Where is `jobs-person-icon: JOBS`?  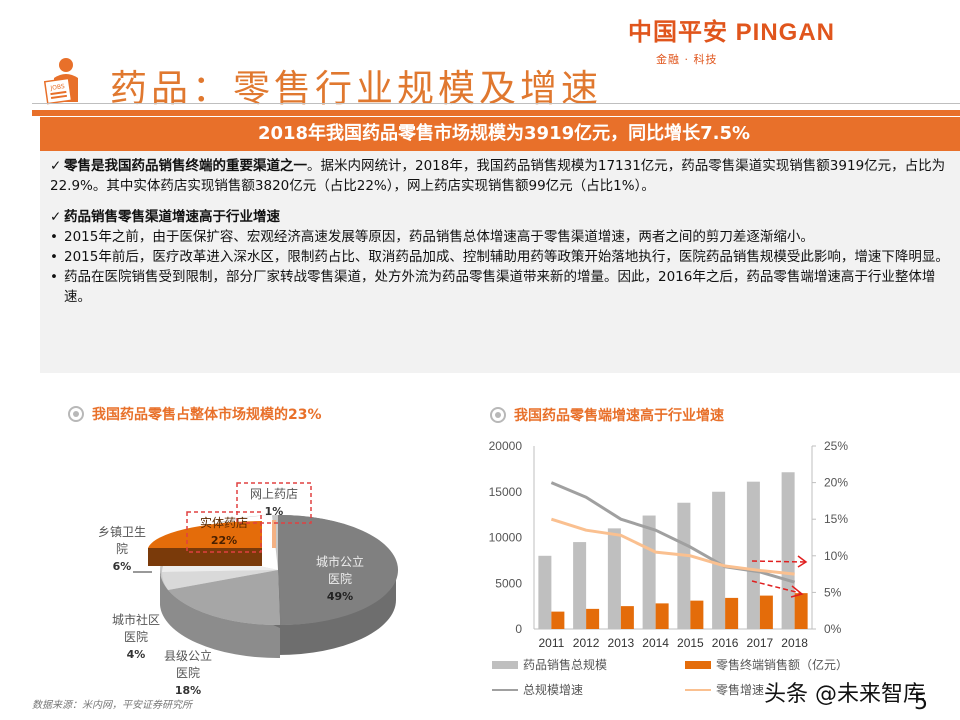
jobs-person-icon: JOBS is located at coordinates (61, 81).